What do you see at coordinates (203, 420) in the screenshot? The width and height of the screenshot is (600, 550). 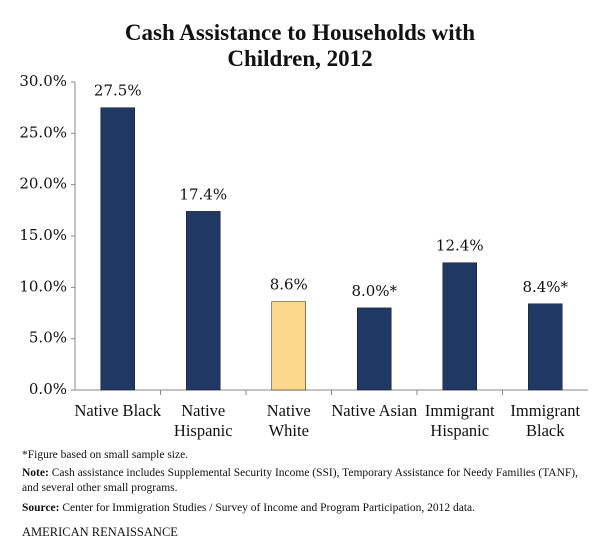 I see `x-tick-label: Native Hispanic` at bounding box center [203, 420].